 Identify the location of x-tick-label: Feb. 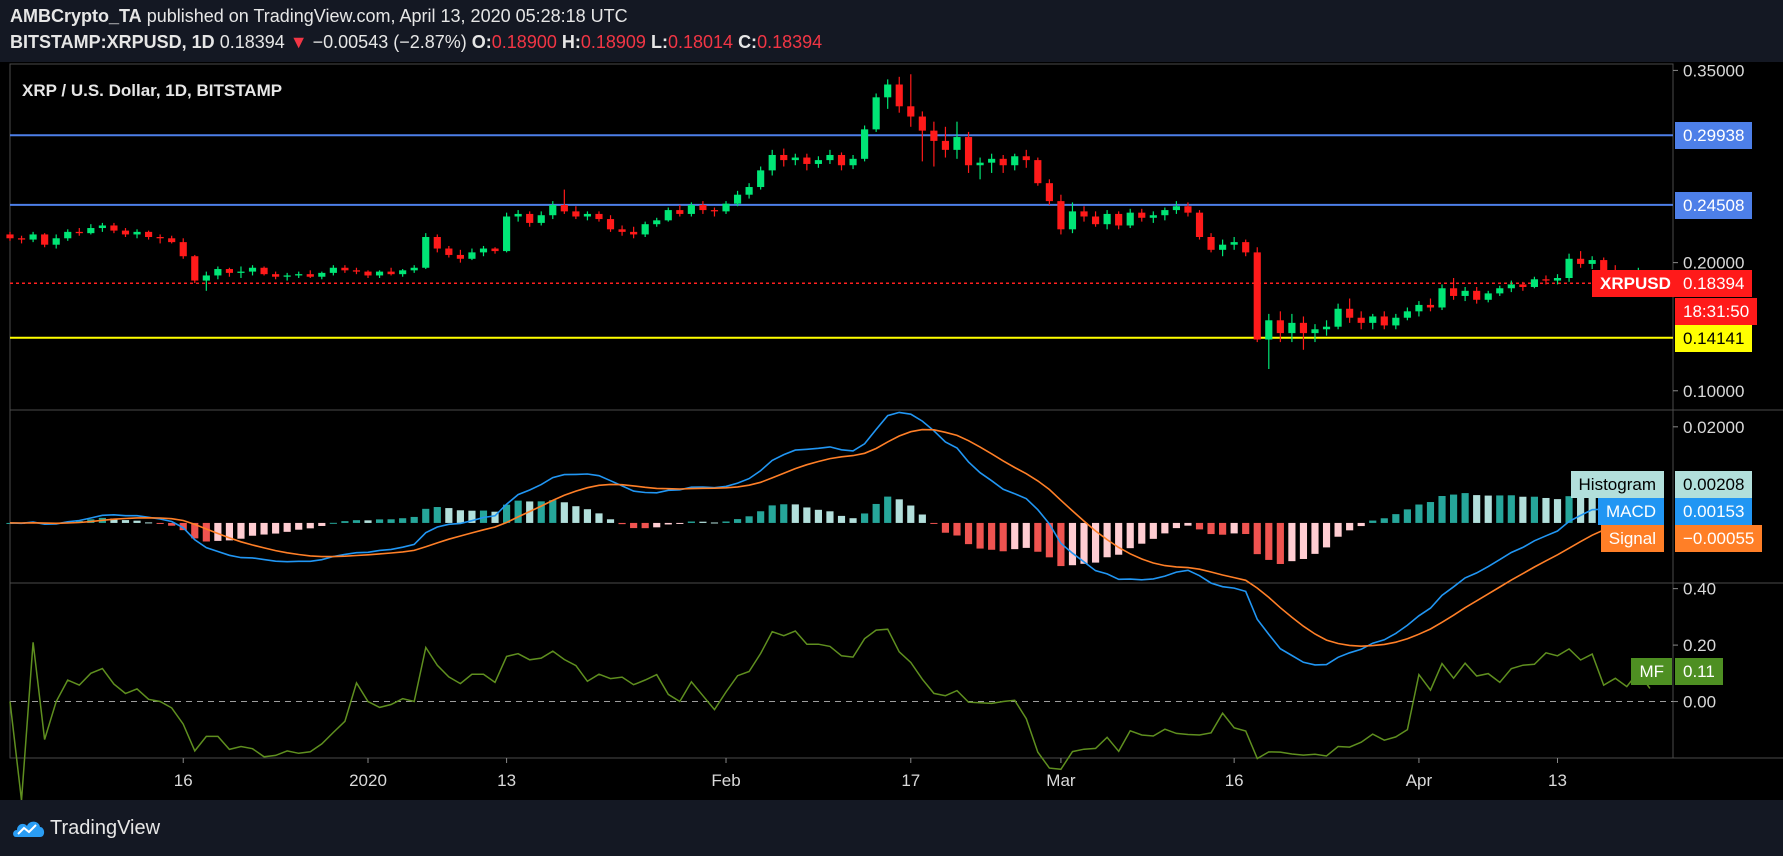
(725, 780).